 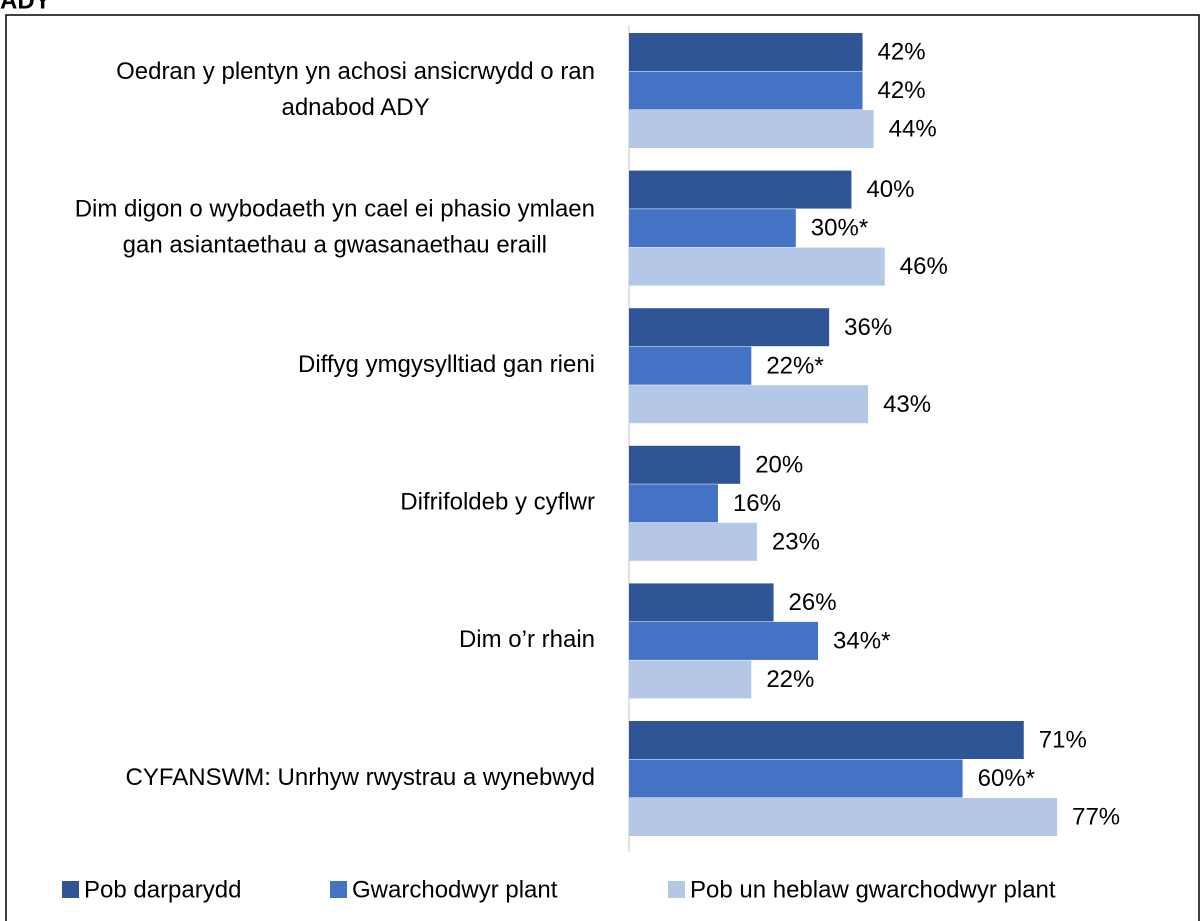 I want to click on value-label: 46%, so click(x=924, y=266).